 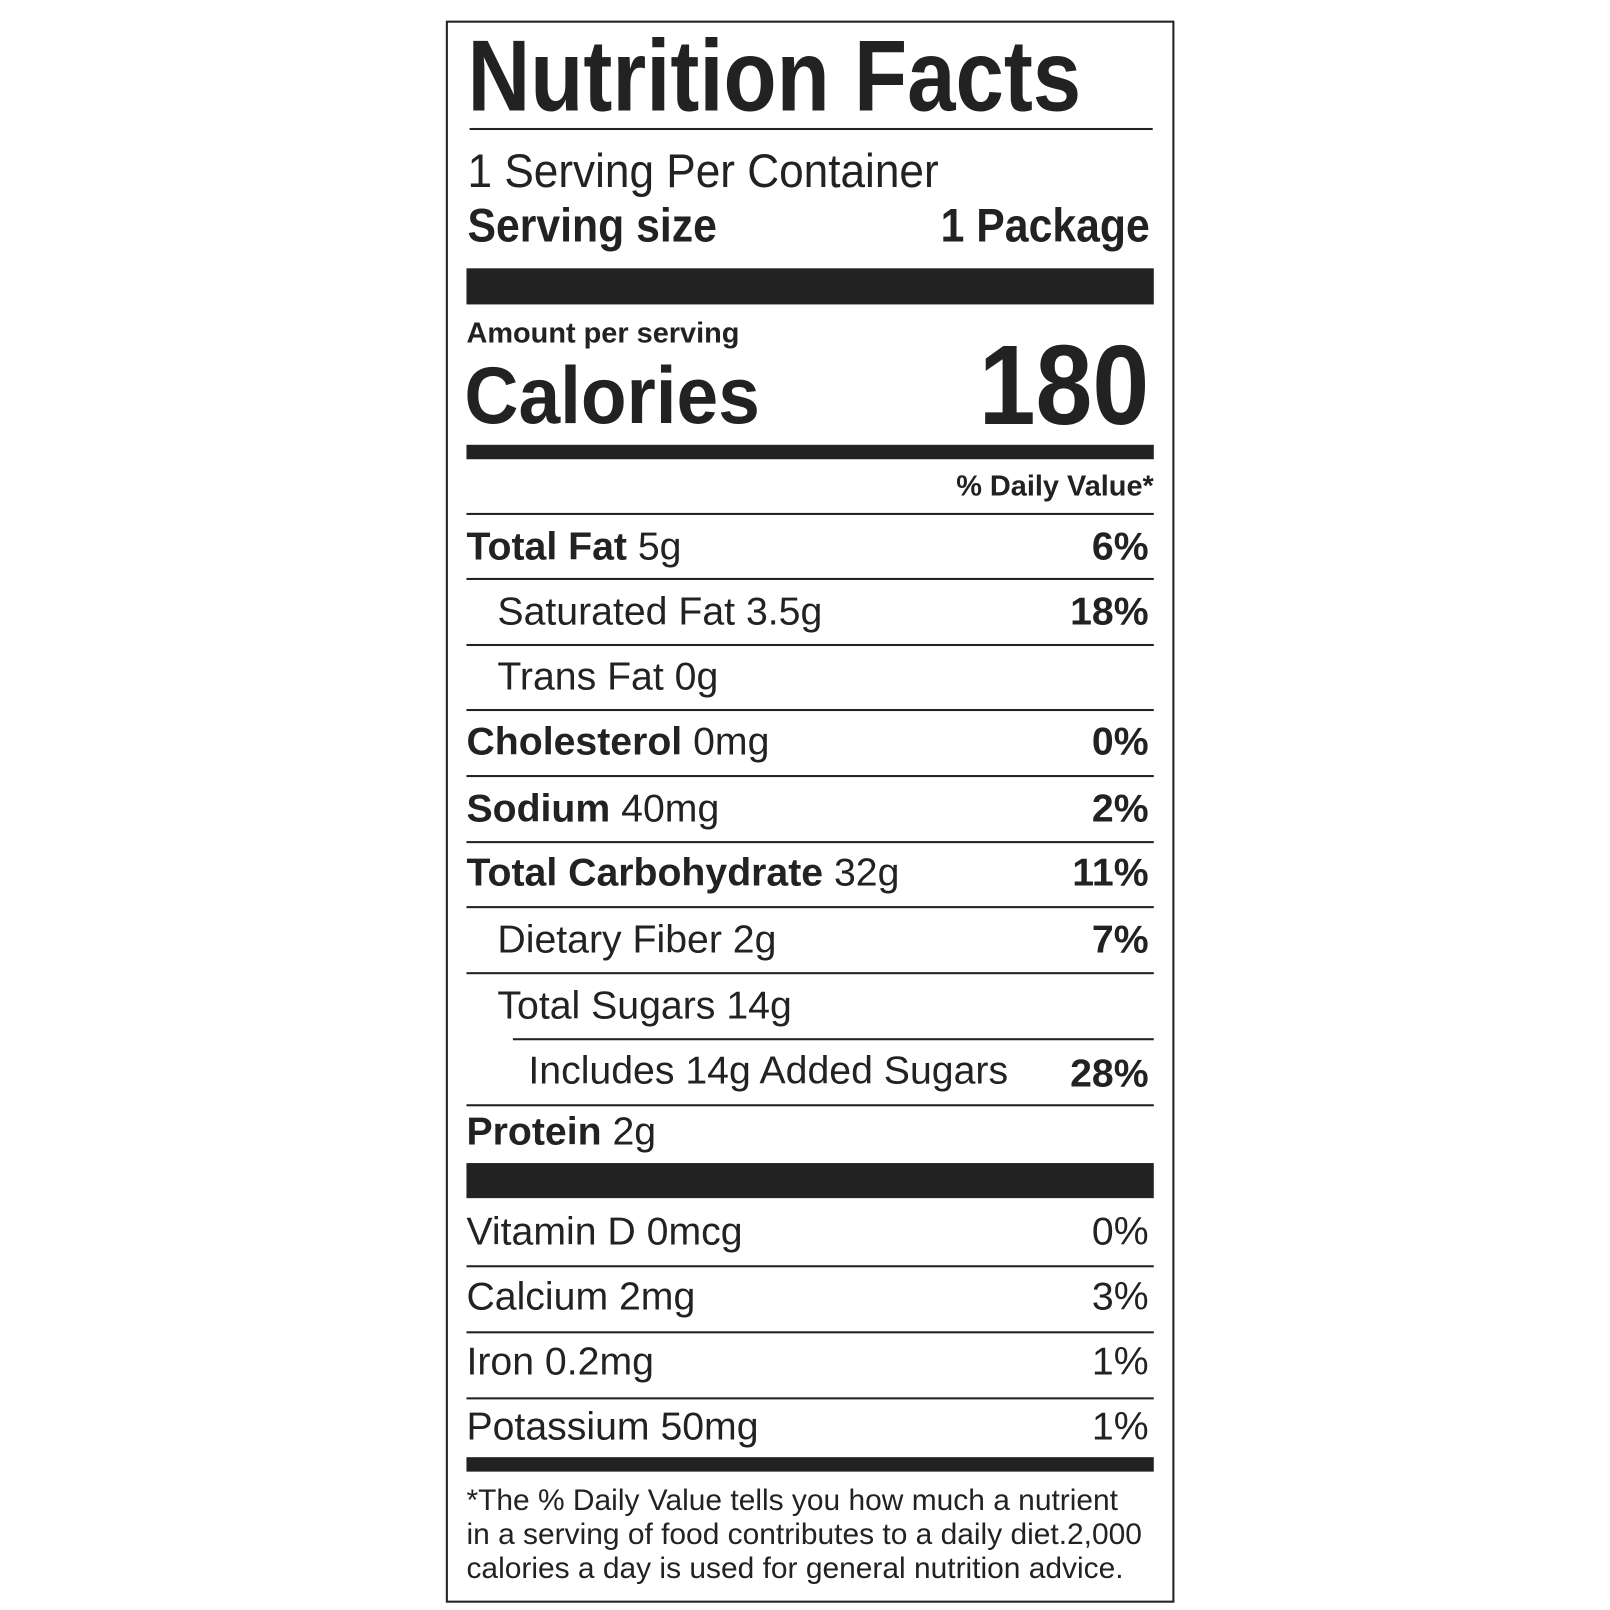 I want to click on nutrient-name: Total Carbohydrate, so click(x=645, y=873).